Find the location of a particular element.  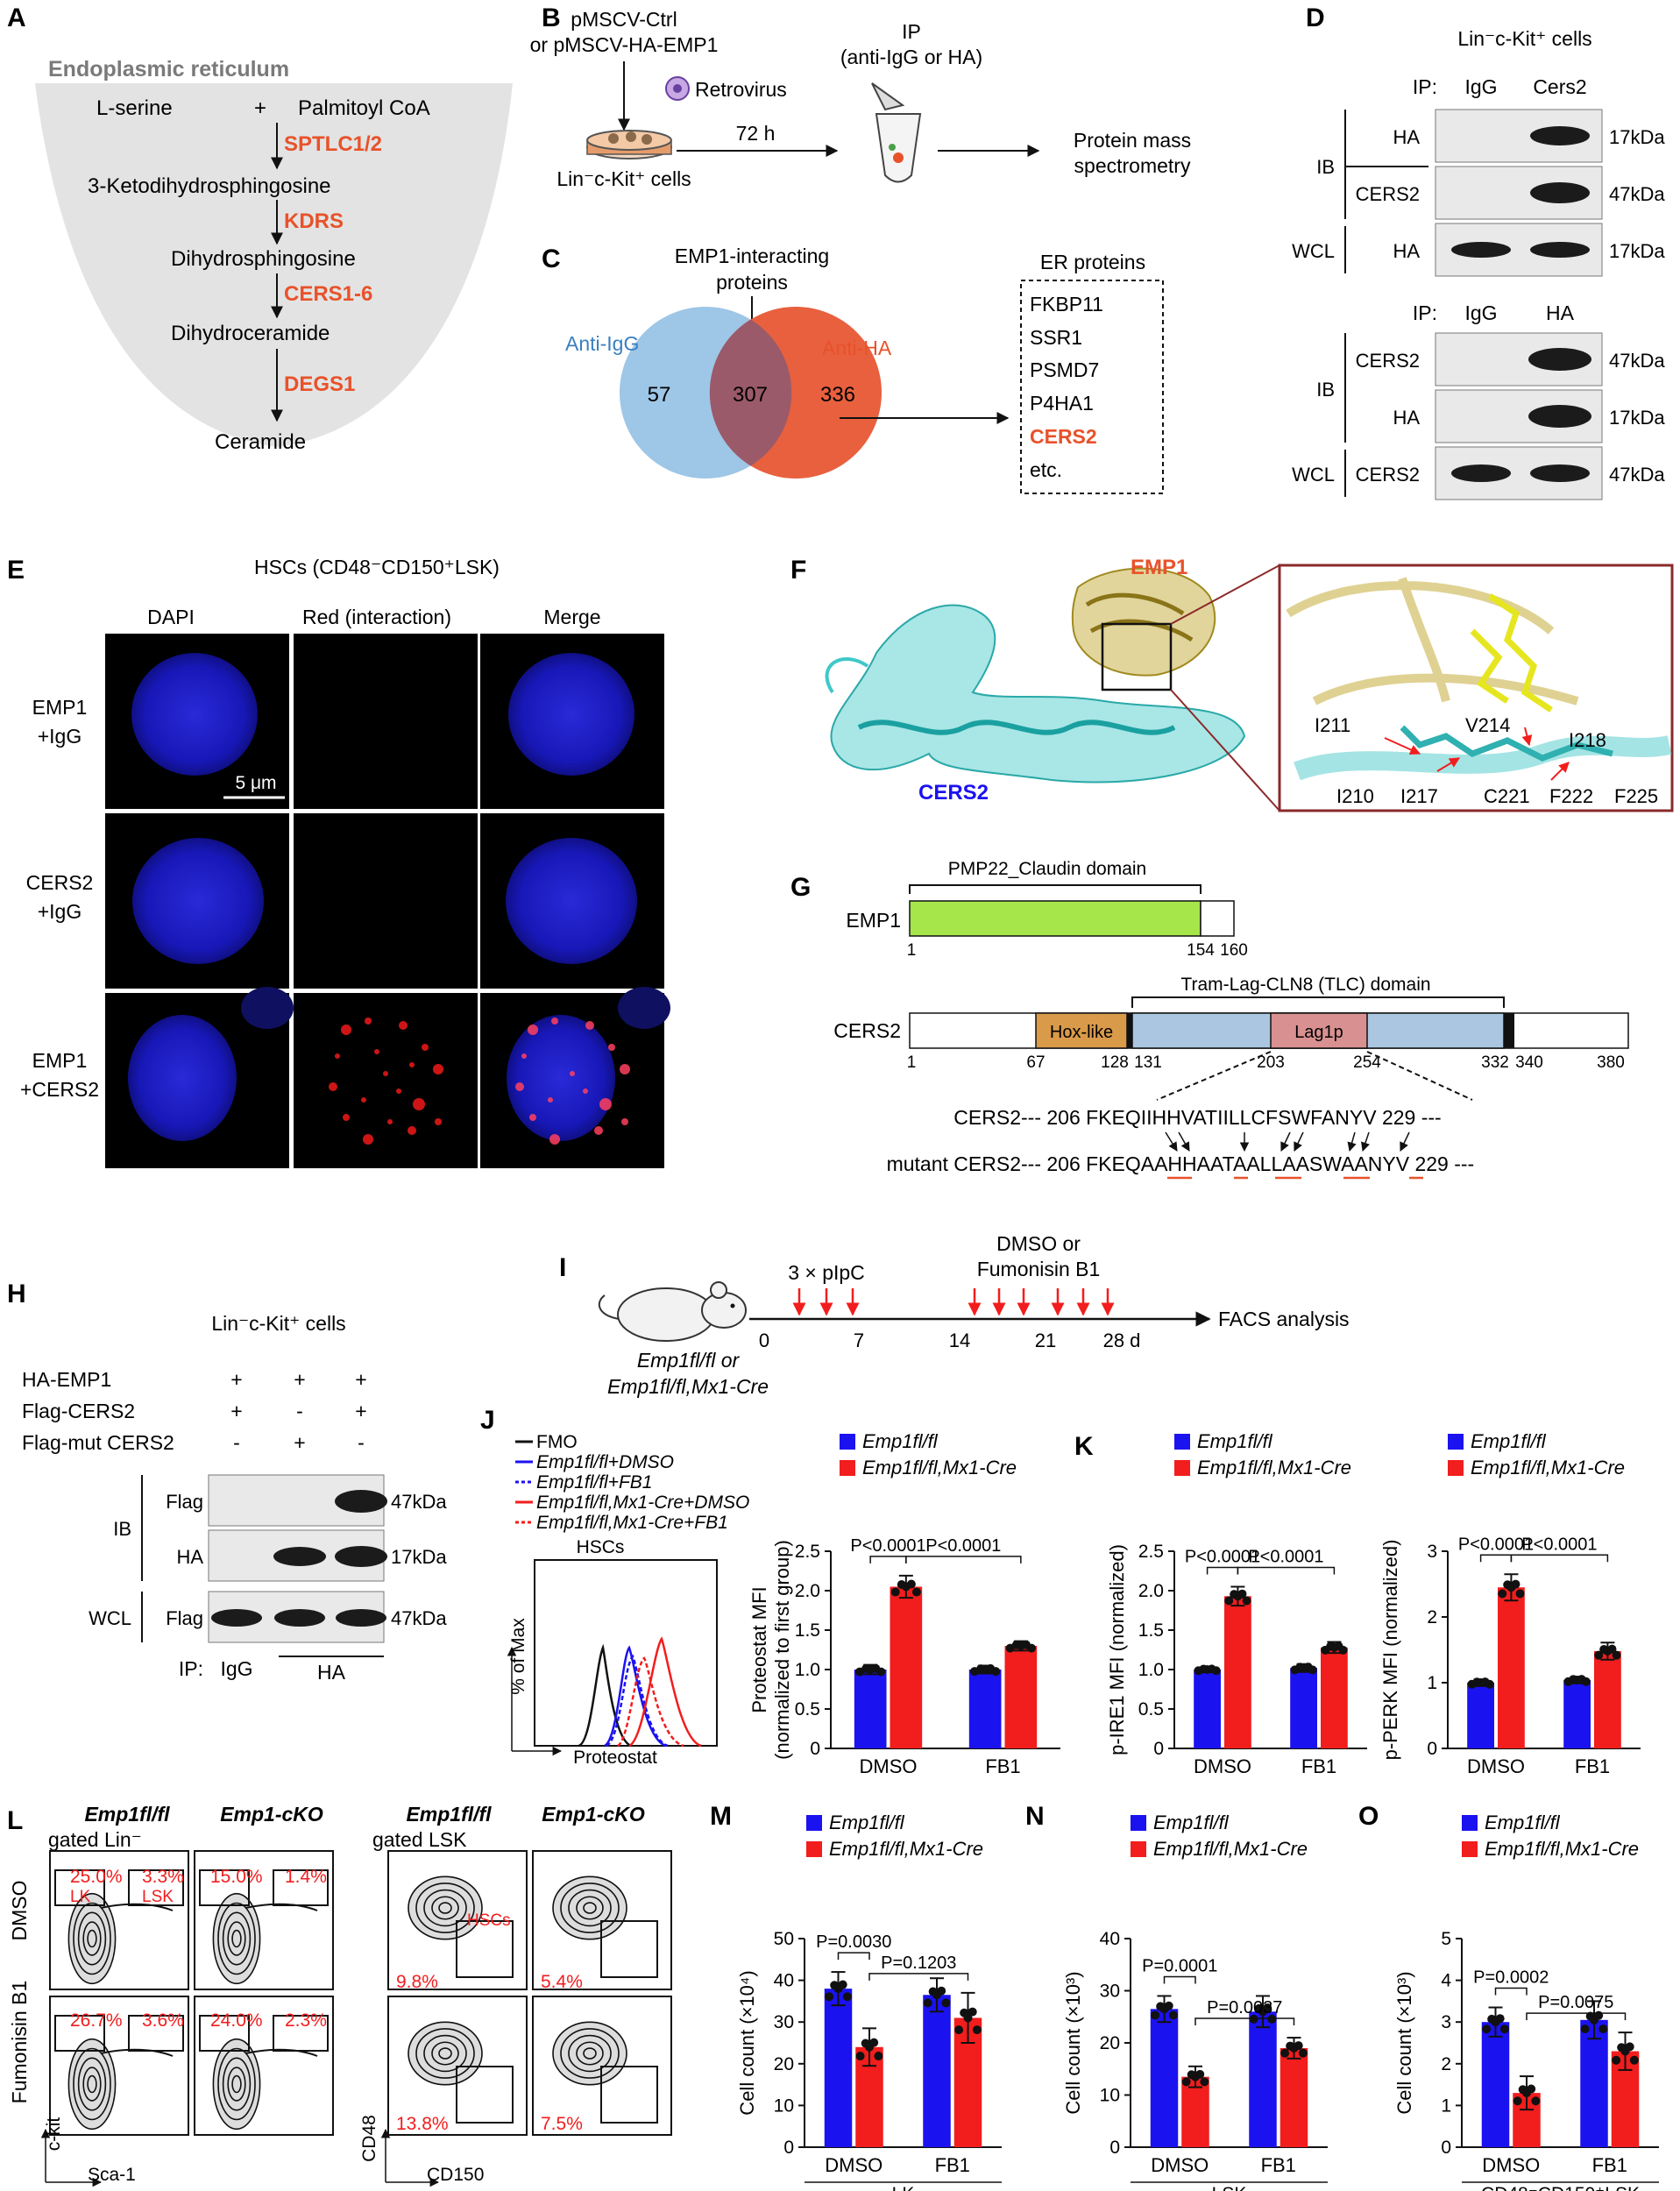

ip-label: IP: is located at coordinates (1425, 312).